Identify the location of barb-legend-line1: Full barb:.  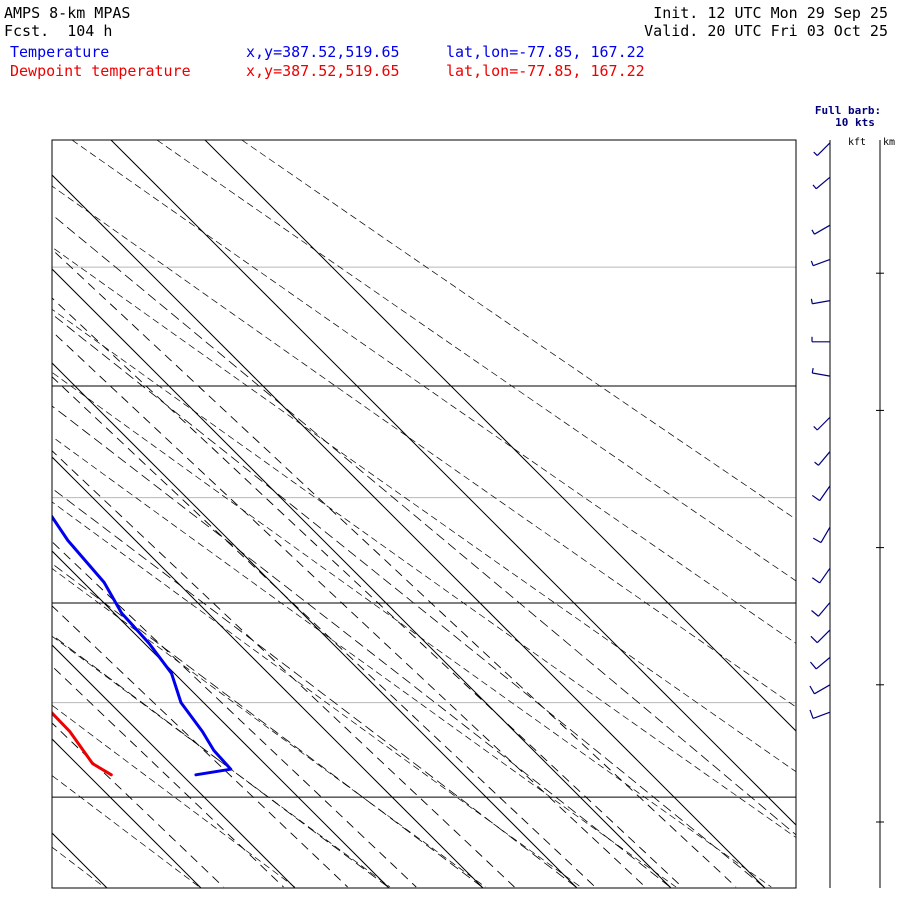
(848, 110).